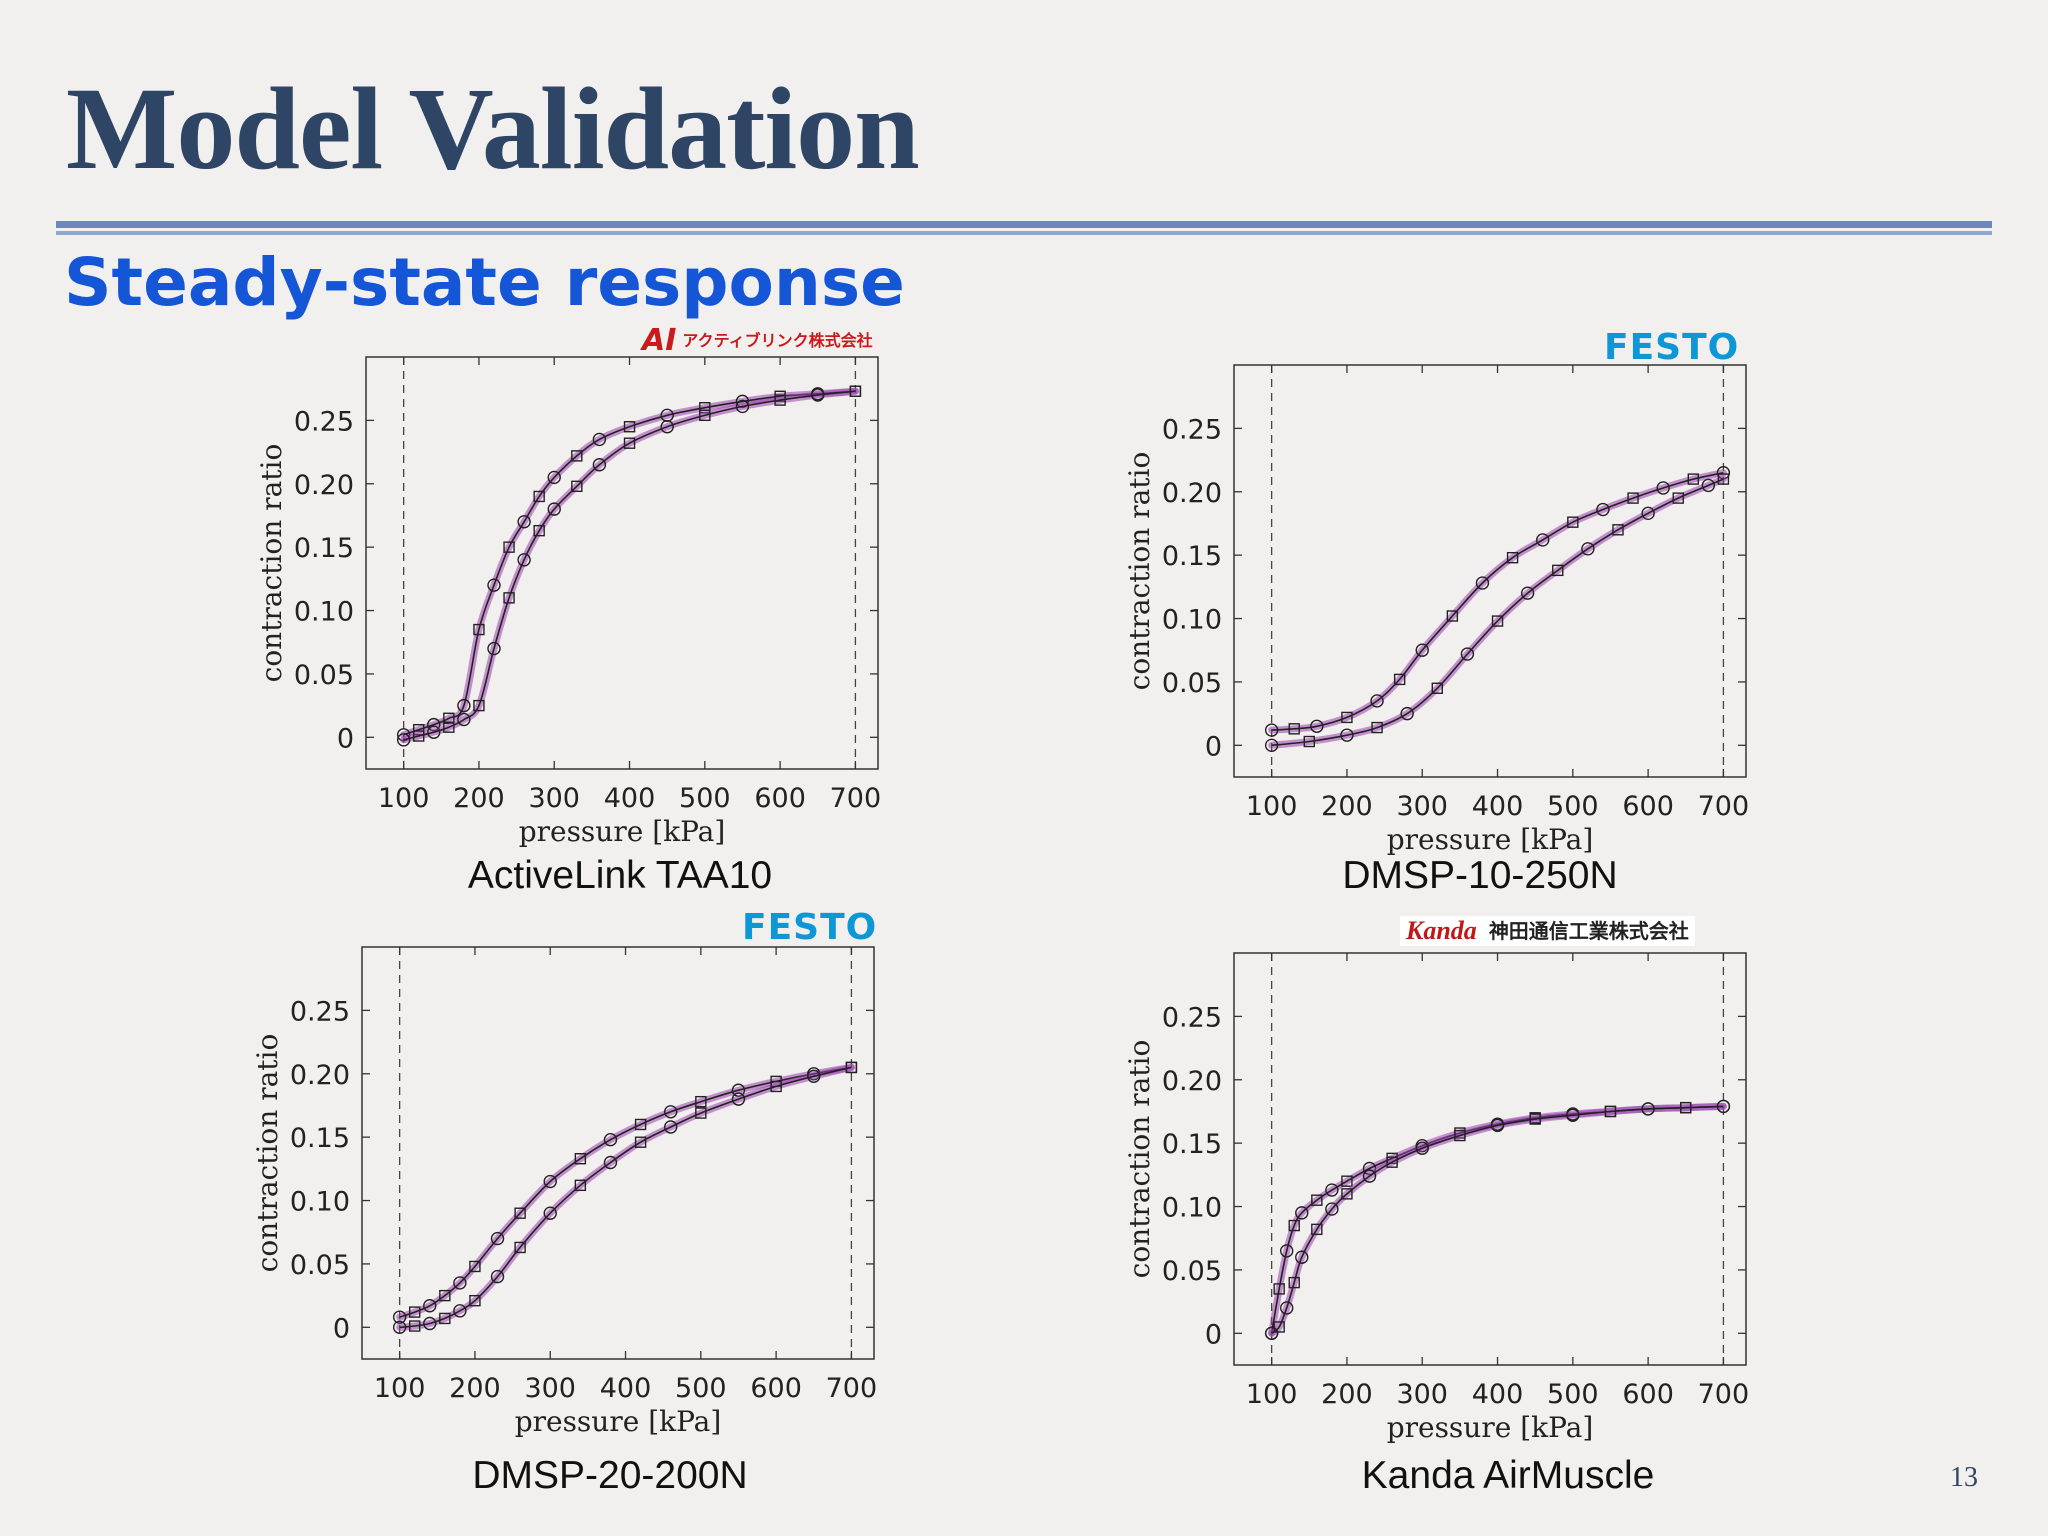 Image resolution: width=2048 pixels, height=1536 pixels. I want to click on chart-caption-3: DMSP-20-200N, so click(610, 1475).